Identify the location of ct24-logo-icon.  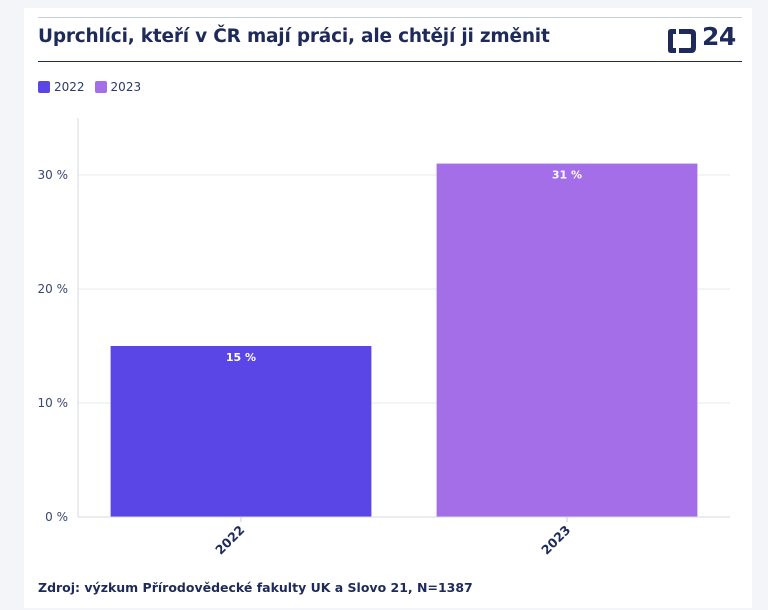
(682, 41).